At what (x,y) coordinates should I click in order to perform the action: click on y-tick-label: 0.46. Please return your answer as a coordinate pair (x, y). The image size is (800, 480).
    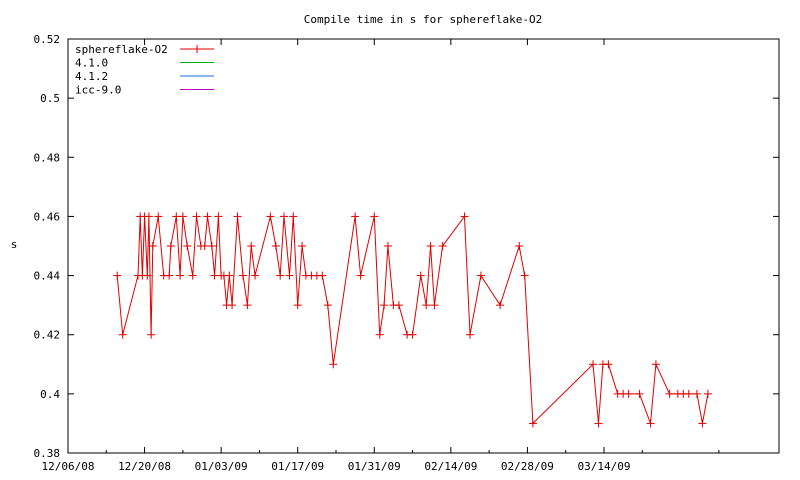
    Looking at the image, I should click on (47, 216).